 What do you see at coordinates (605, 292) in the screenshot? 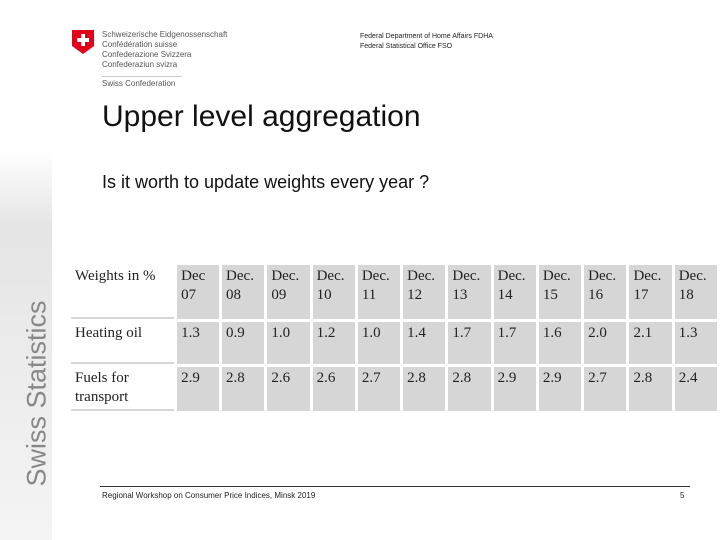
I see `cell: Dec. 16` at bounding box center [605, 292].